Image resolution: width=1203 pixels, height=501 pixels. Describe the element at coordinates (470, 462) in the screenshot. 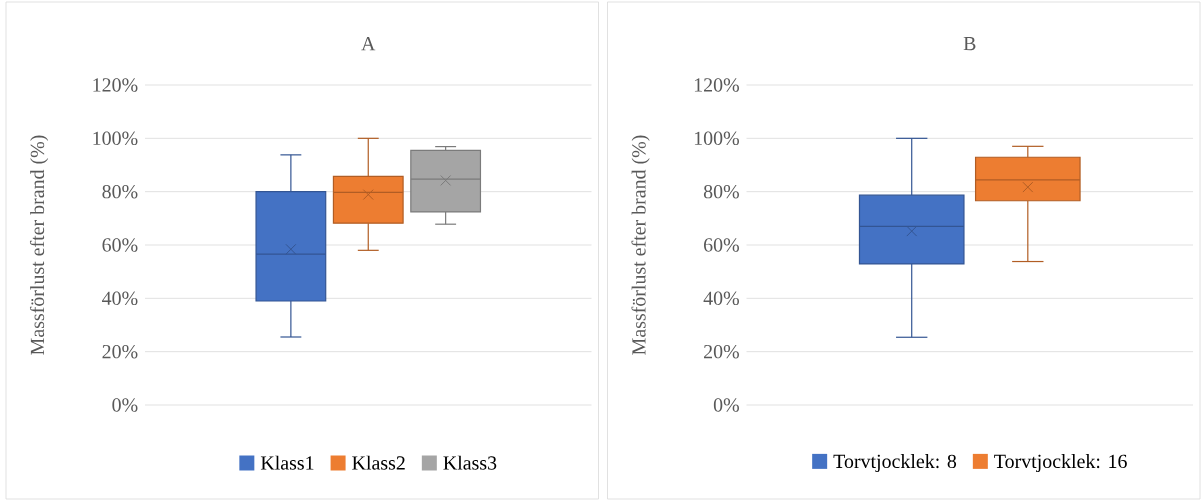

I see `legend-label: Klass3` at that location.